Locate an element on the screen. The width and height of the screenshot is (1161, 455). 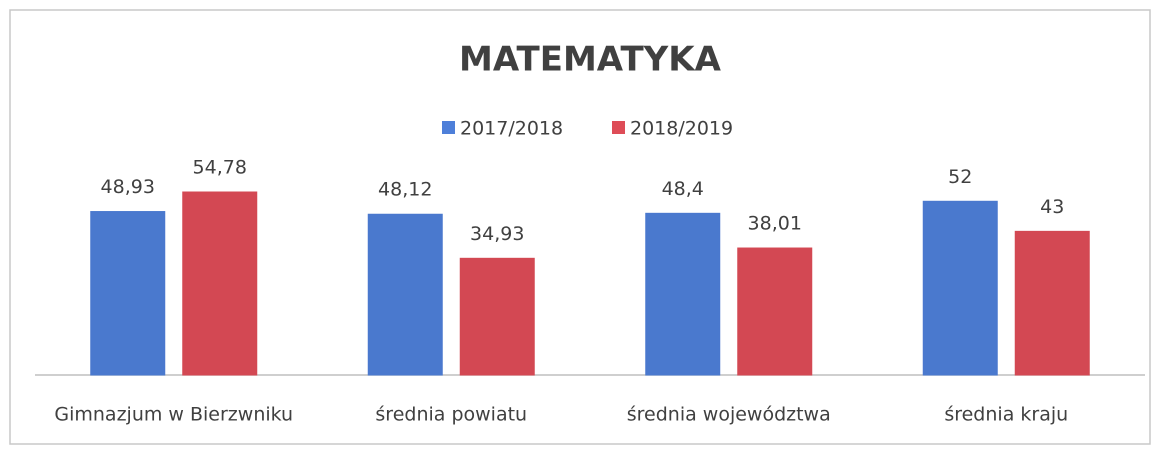
chart-title: MATEMATYKA is located at coordinates (590, 60).